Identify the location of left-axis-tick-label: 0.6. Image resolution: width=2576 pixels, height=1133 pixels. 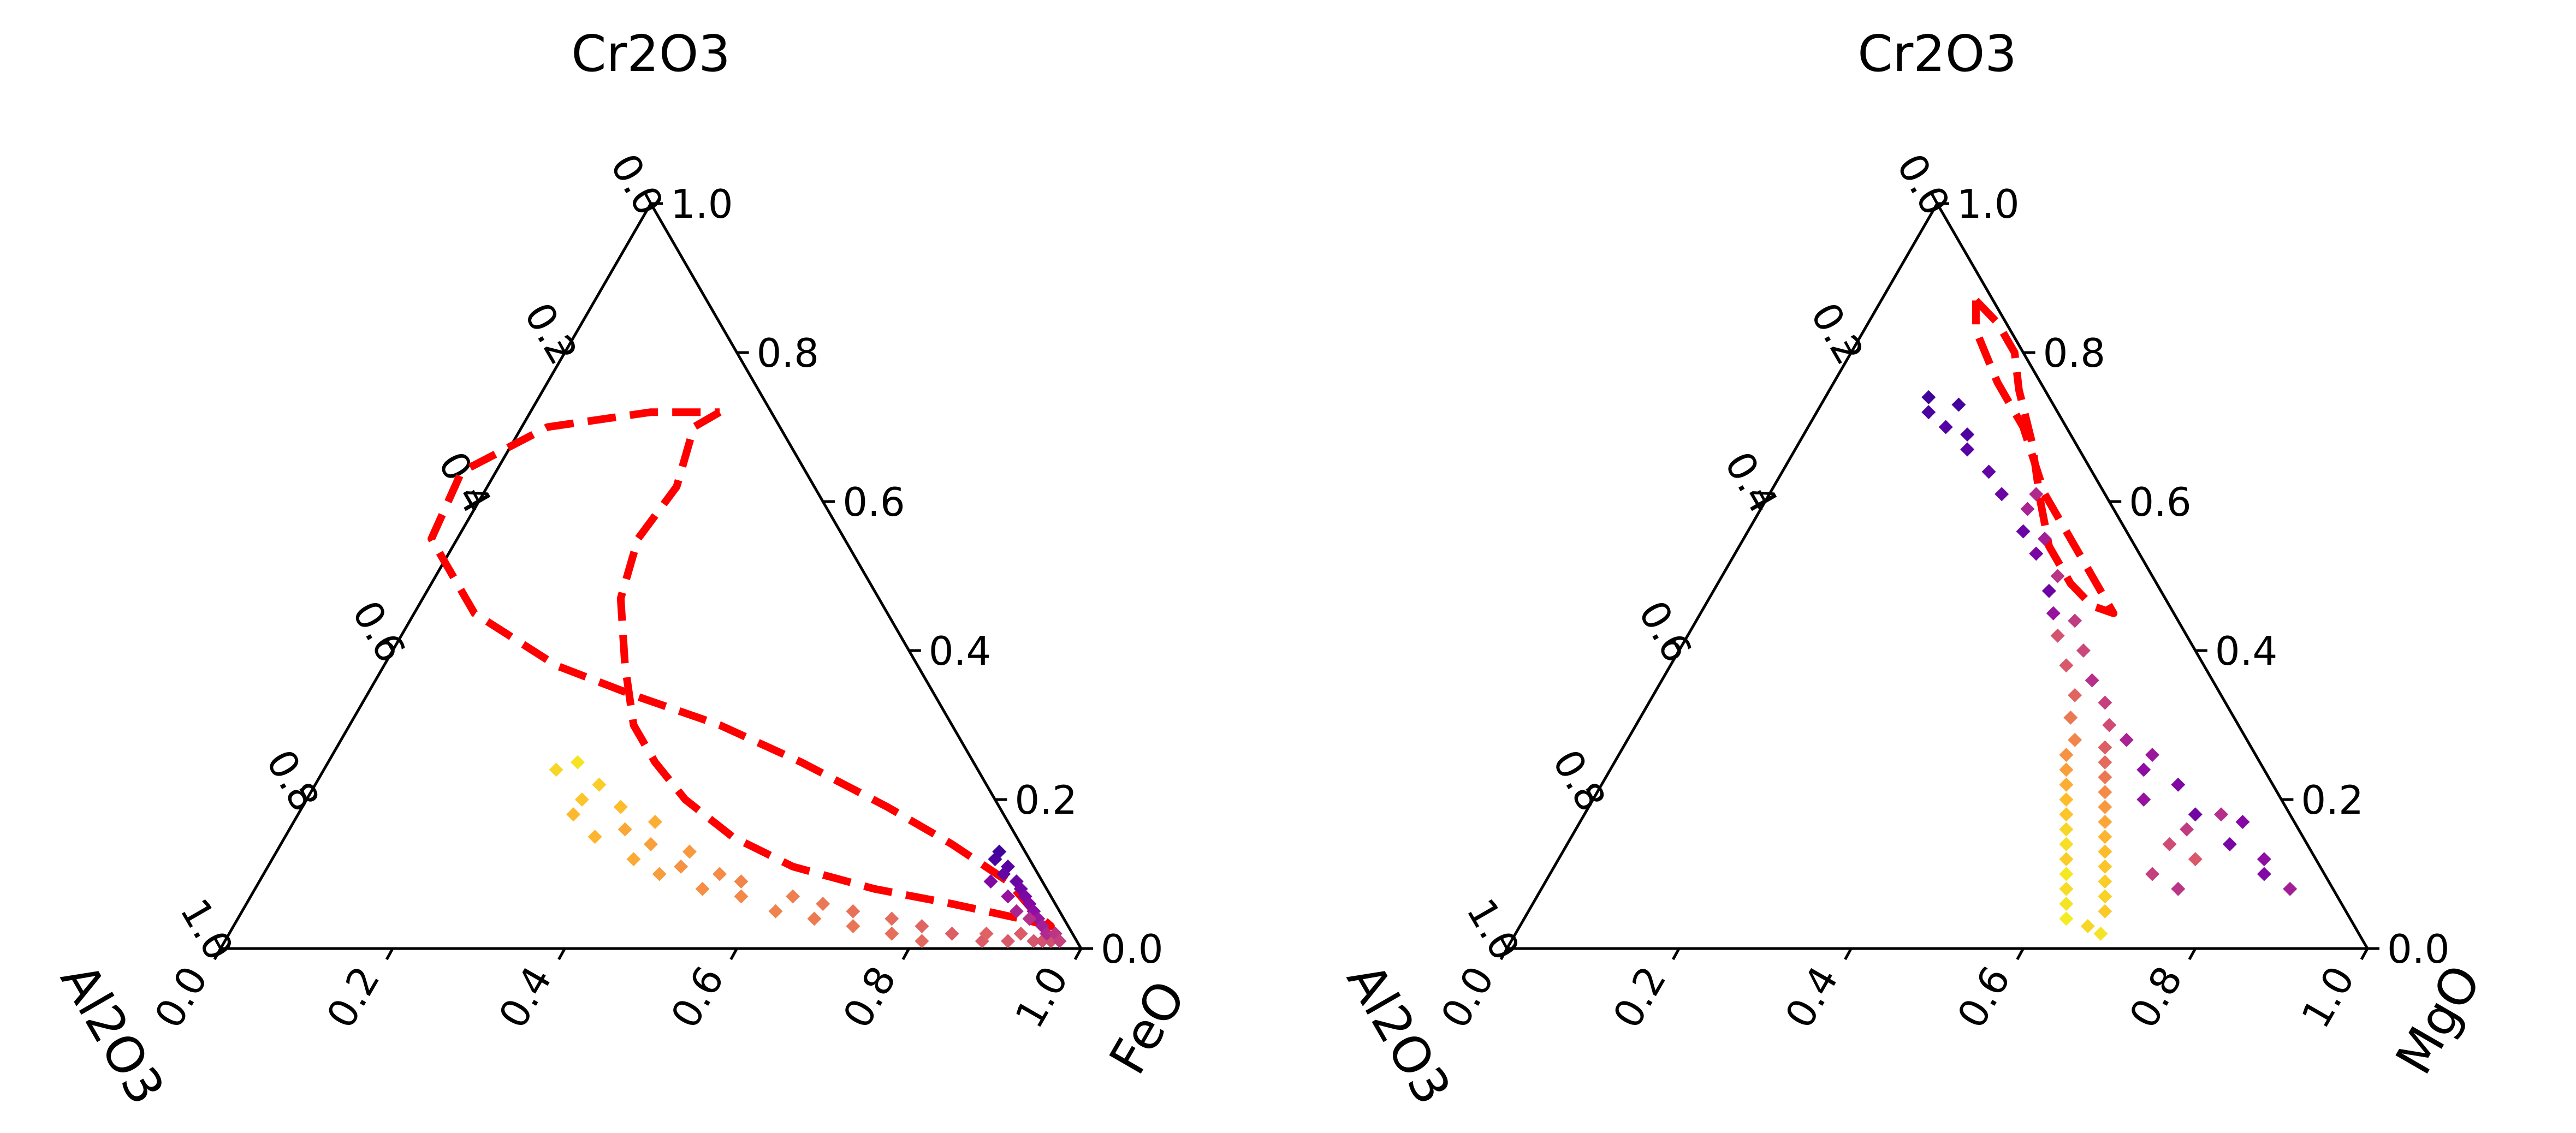
(1665, 631).